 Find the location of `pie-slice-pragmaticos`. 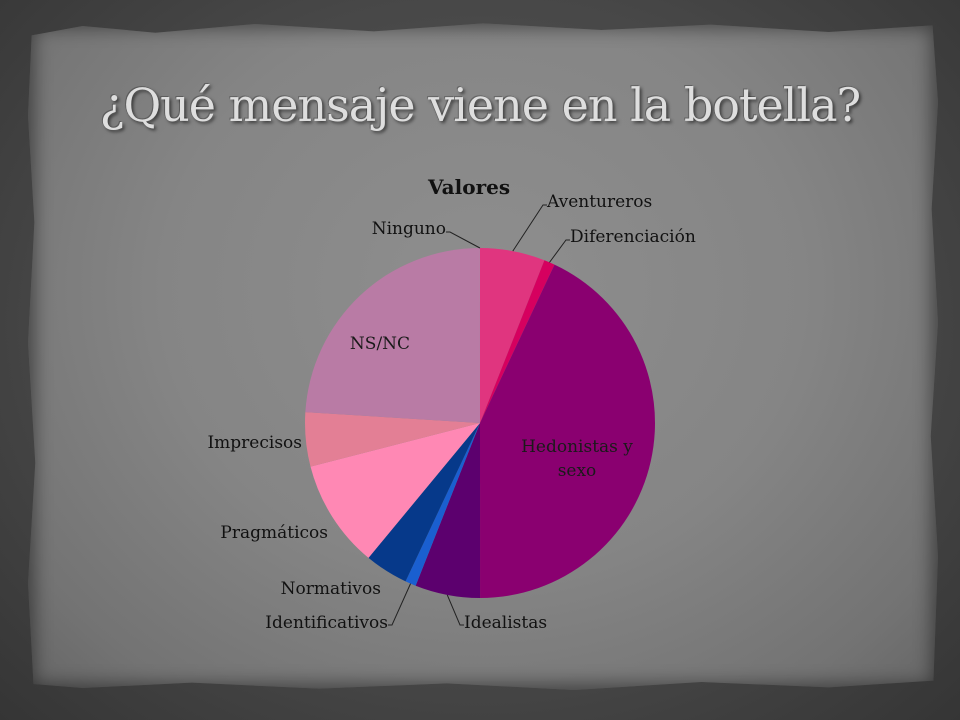

pie-slice-pragmaticos is located at coordinates (395, 490).